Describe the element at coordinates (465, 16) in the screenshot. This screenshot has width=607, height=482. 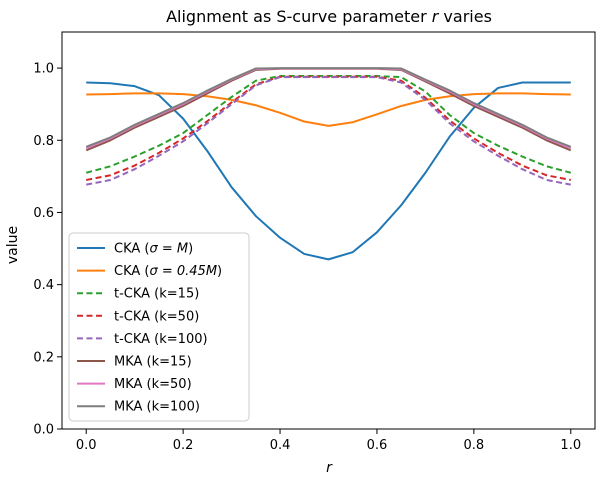
I see `chart-title-suffix: varies` at that location.